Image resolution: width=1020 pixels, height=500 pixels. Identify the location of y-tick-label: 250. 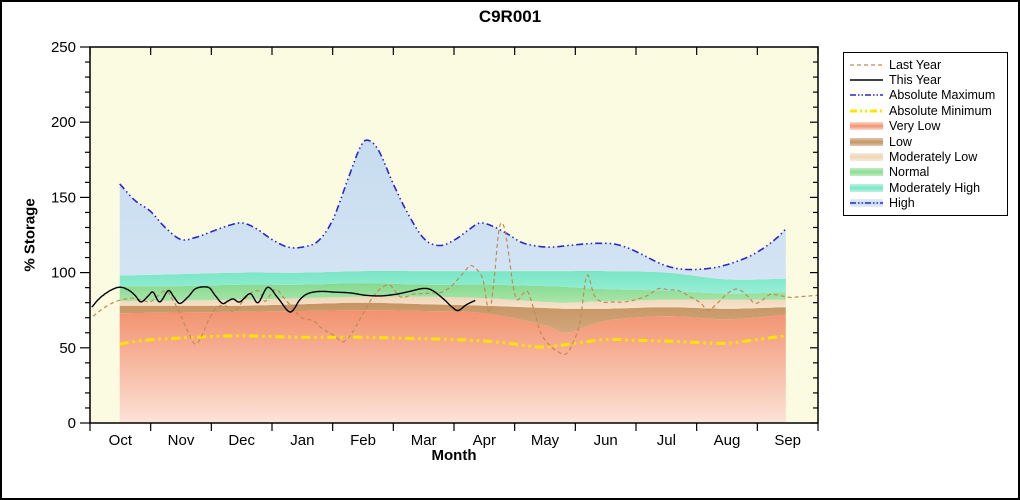
(63, 47).